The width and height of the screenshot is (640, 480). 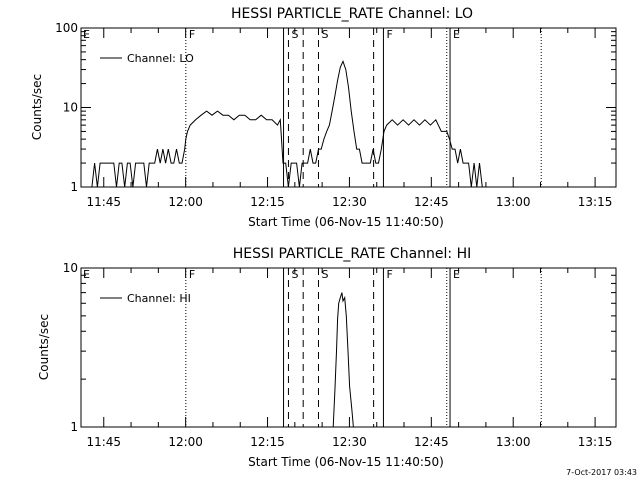 I want to click on hi-edge-label: E, so click(x=86, y=274).